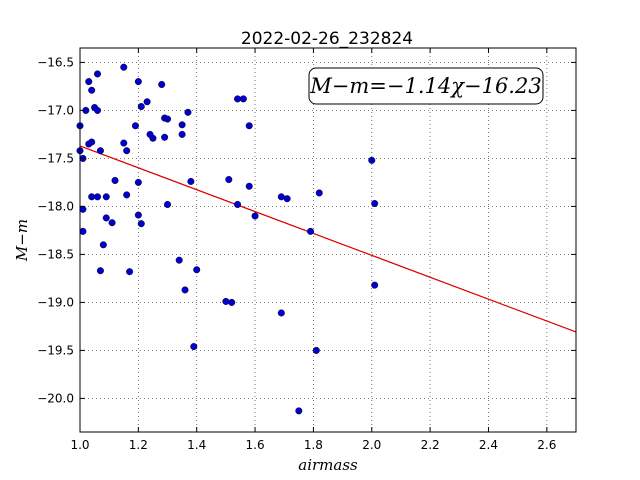 The height and width of the screenshot is (480, 640). What do you see at coordinates (546, 445) in the screenshot?
I see `x-tick-label: 2.6` at bounding box center [546, 445].